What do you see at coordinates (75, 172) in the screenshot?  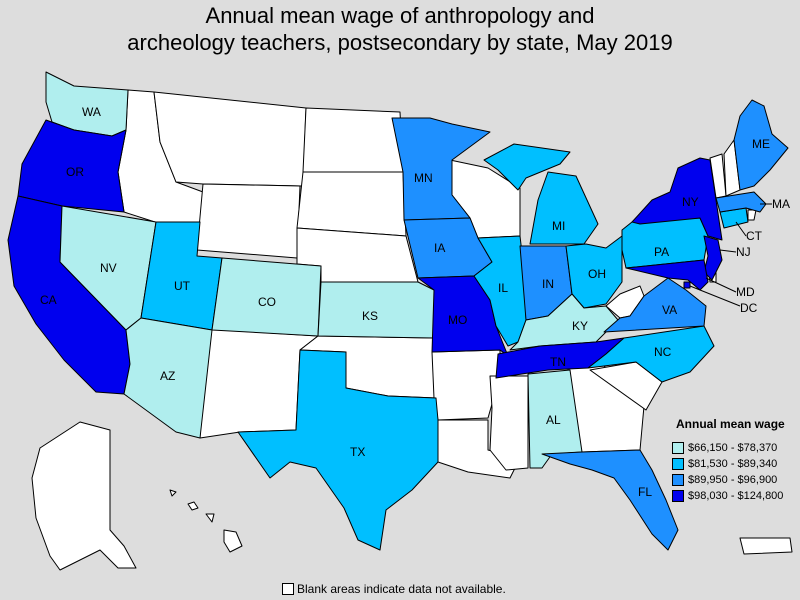 I see `label-OR: OR` at bounding box center [75, 172].